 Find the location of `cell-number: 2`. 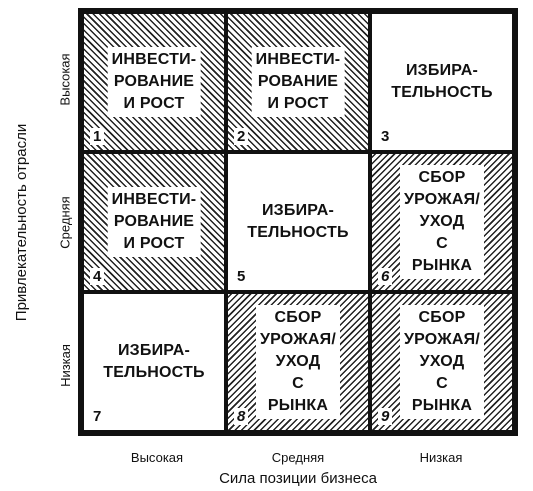

cell-number: 2 is located at coordinates (241, 136).